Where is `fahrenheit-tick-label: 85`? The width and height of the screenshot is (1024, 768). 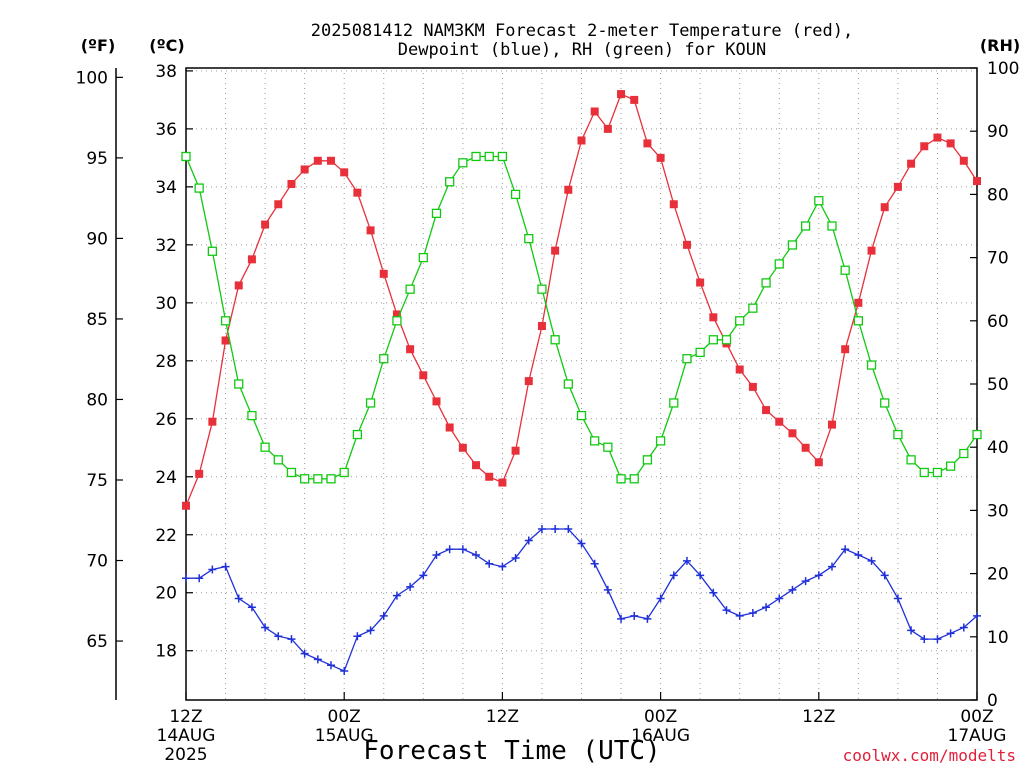
fahrenheit-tick-label: 85 is located at coordinates (97, 320).